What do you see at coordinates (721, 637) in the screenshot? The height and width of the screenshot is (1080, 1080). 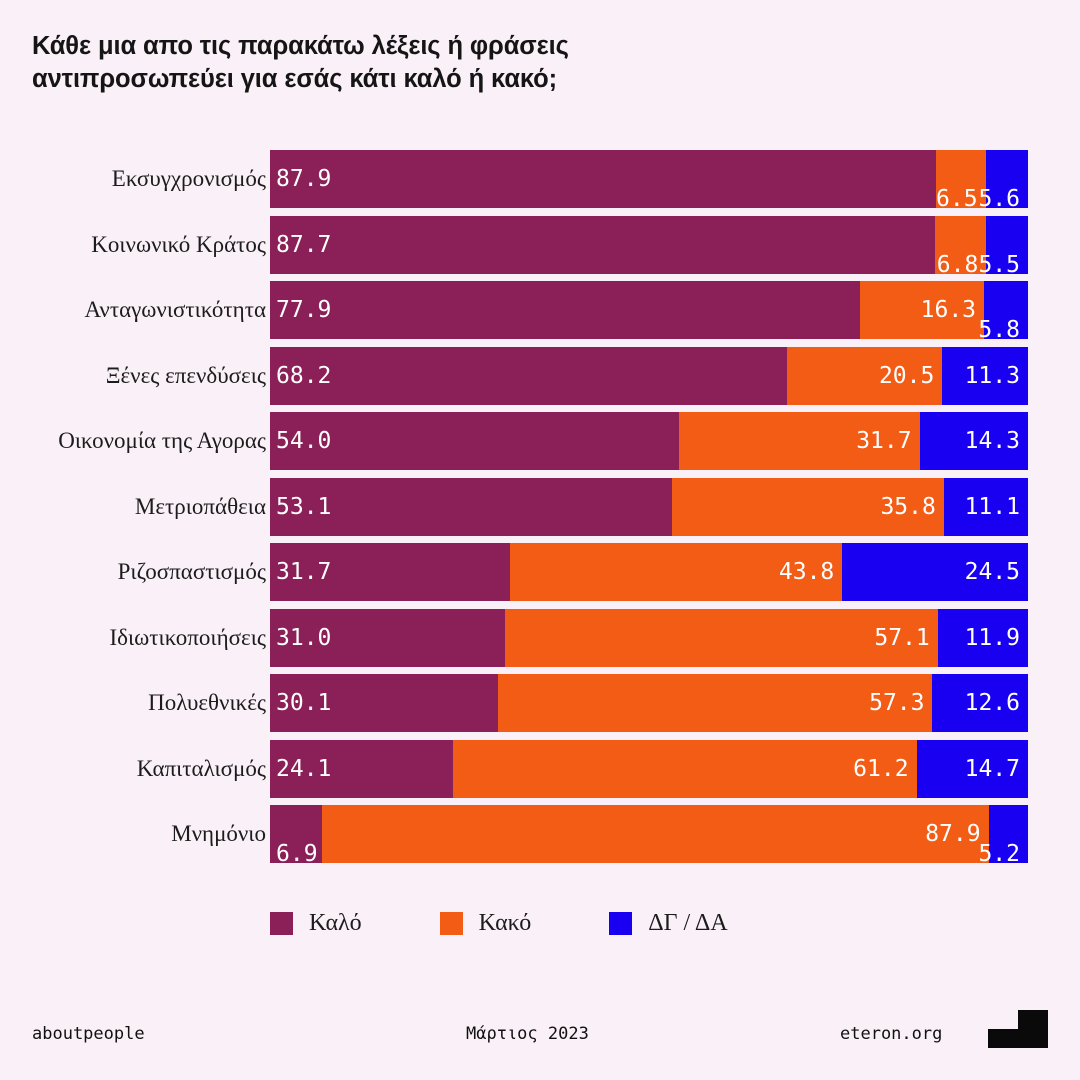 I see `bar-segment-bad: 57.1` at bounding box center [721, 637].